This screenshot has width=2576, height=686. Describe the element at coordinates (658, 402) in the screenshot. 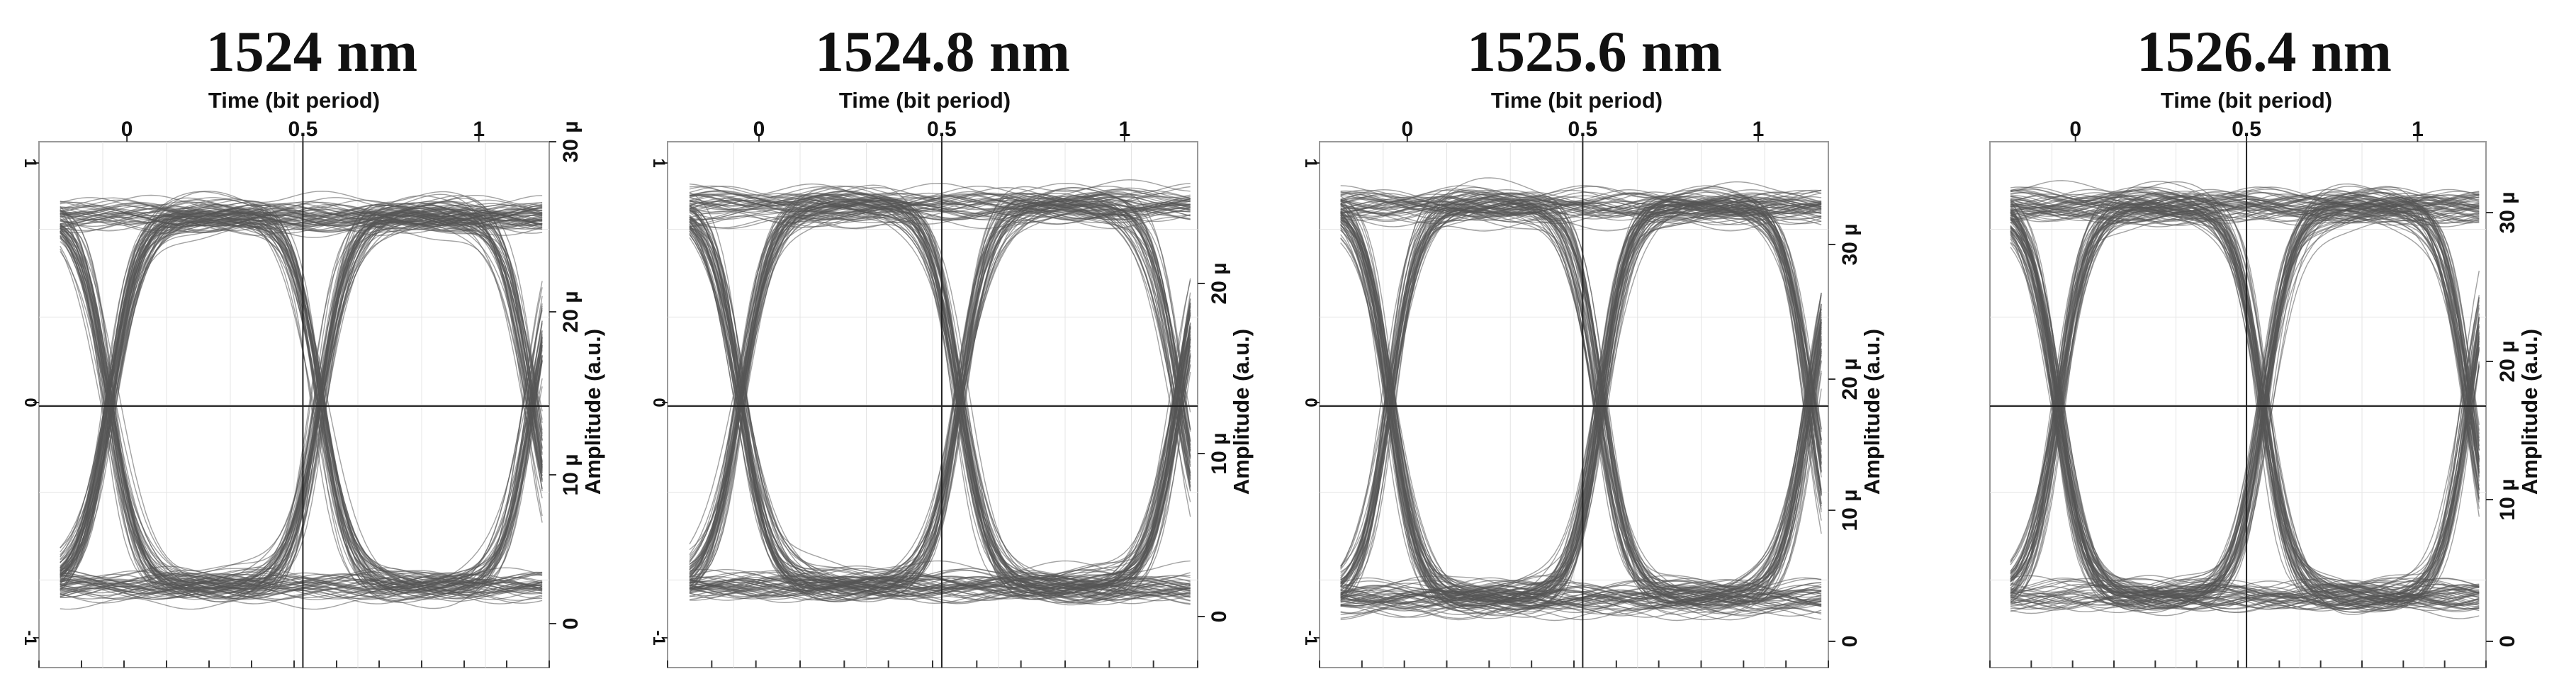

I see `left-tick-label: 0` at that location.